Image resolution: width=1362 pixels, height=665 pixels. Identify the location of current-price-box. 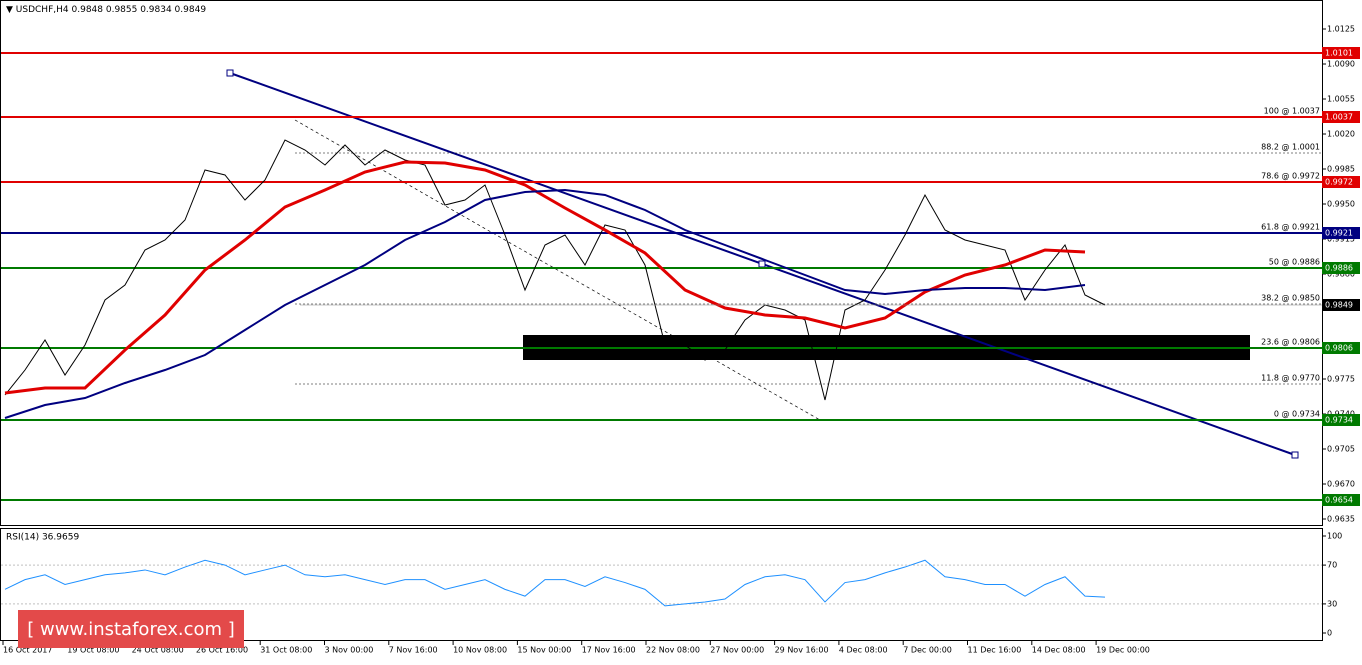
(1341, 305).